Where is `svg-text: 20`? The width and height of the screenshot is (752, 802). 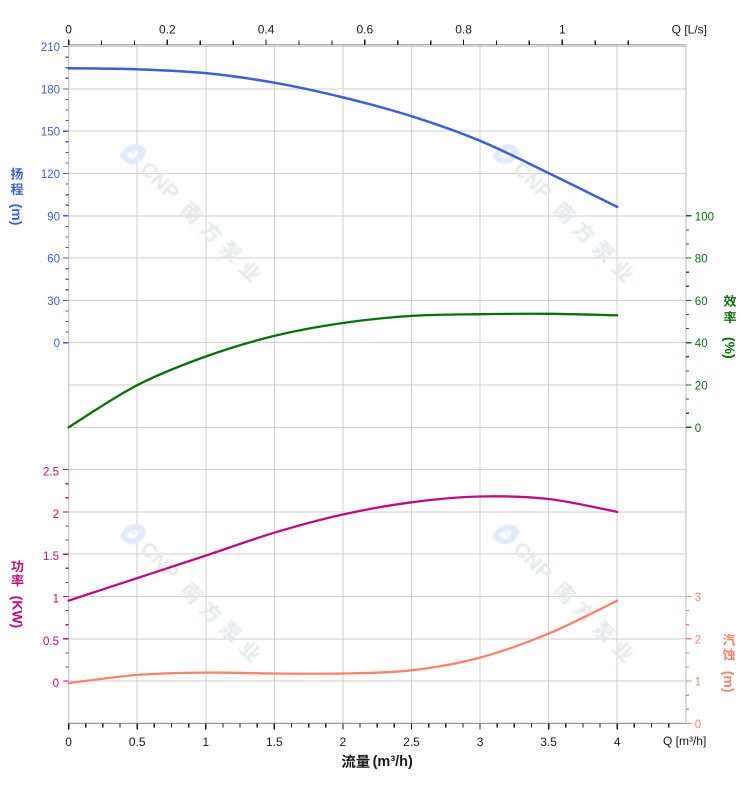
svg-text: 20 is located at coordinates (701, 387).